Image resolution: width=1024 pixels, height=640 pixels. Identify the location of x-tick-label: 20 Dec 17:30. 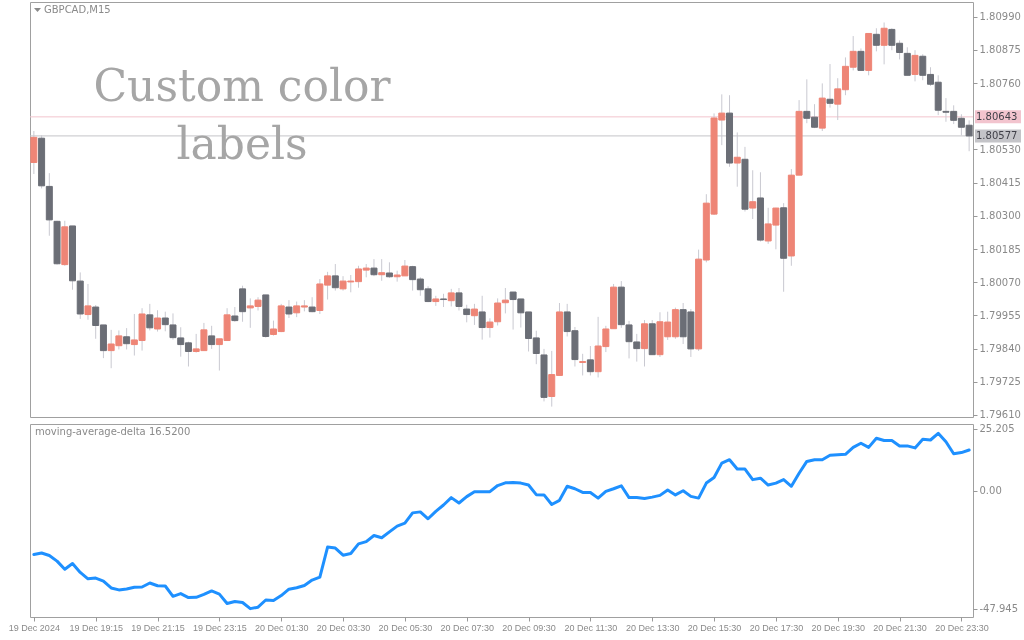
(776, 627).